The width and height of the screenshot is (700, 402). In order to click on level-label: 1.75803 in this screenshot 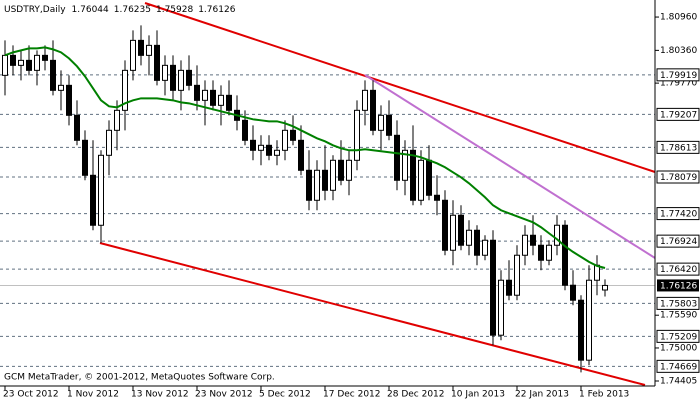, I will do `click(678, 304)`.